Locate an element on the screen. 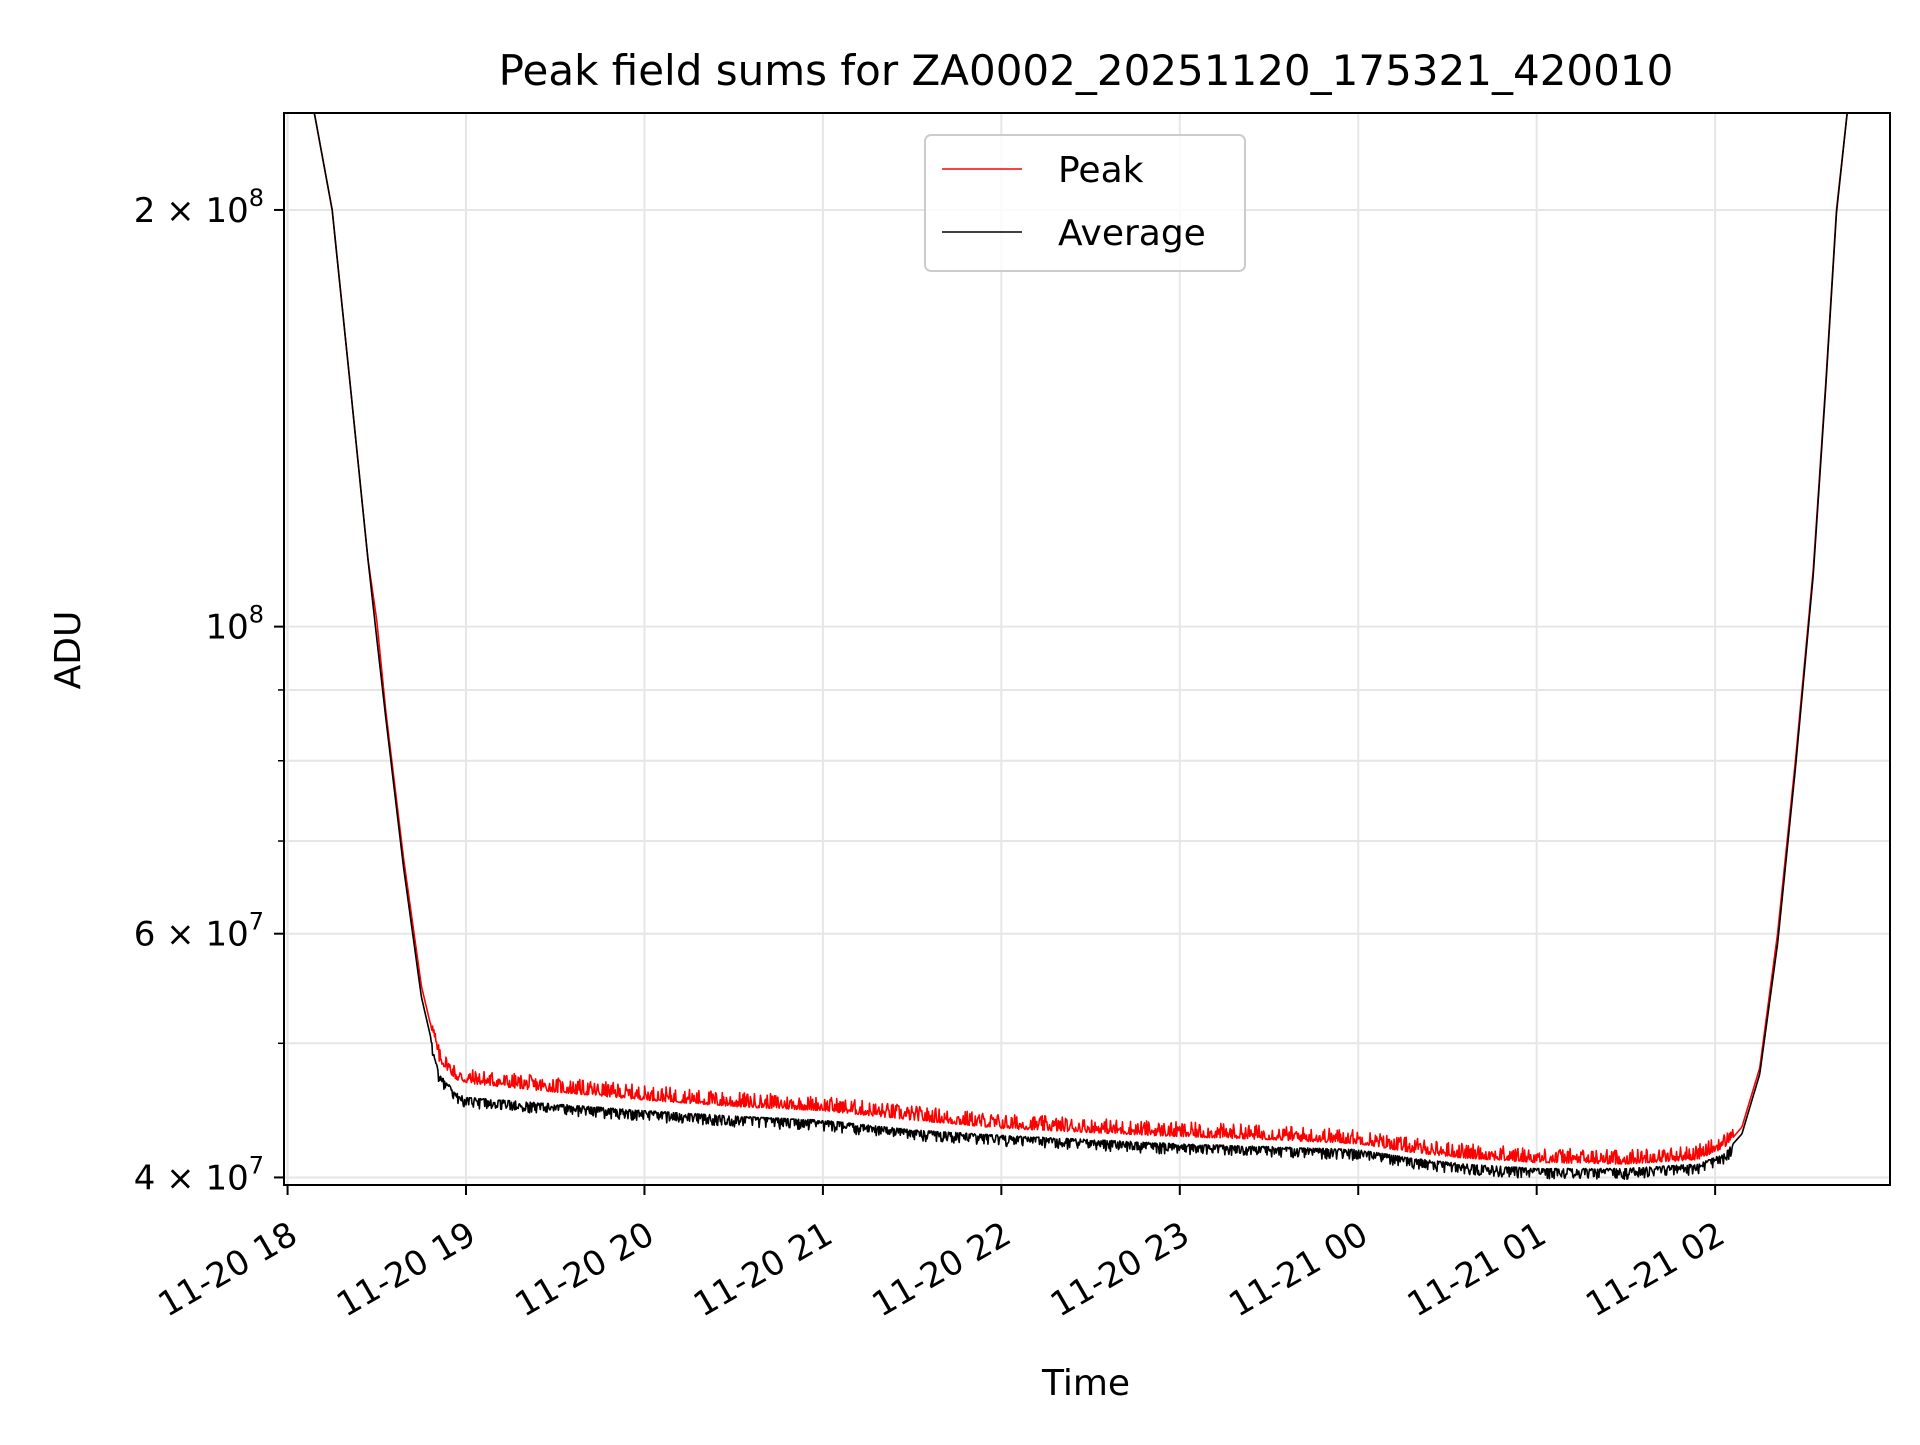  y-tick-label: 6 × 107 is located at coordinates (199, 931).